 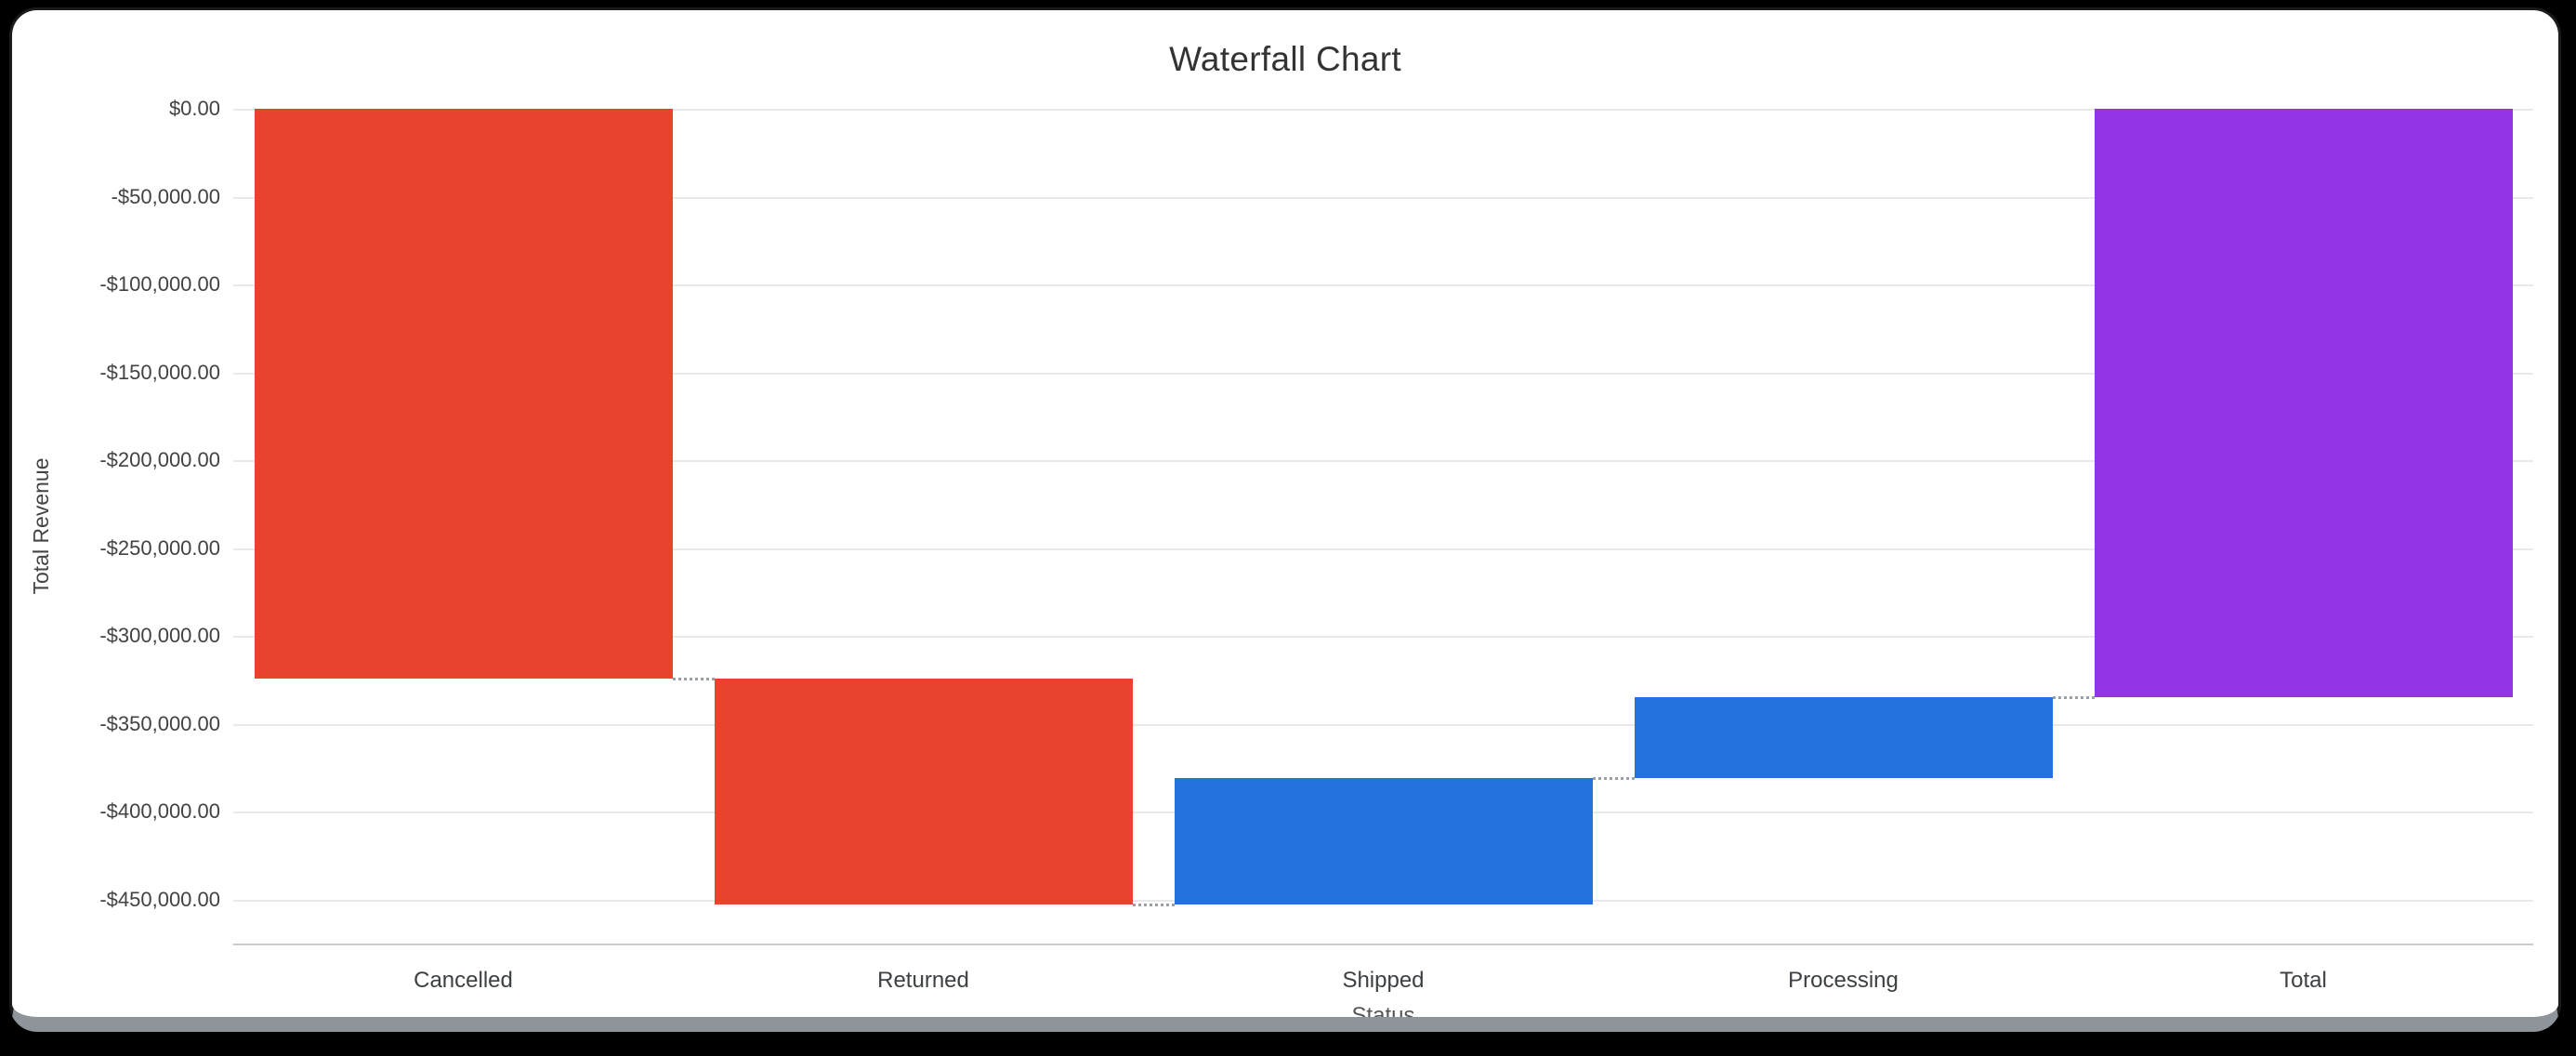 What do you see at coordinates (2303, 980) in the screenshot?
I see `x-category-label: Total` at bounding box center [2303, 980].